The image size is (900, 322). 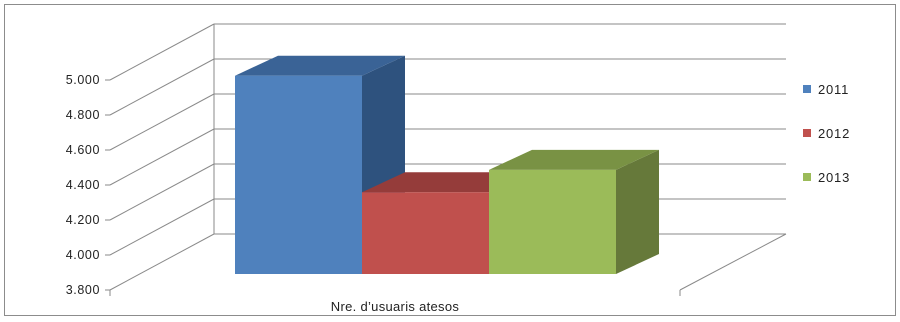 I want to click on bar-top-2013, so click(x=574, y=159).